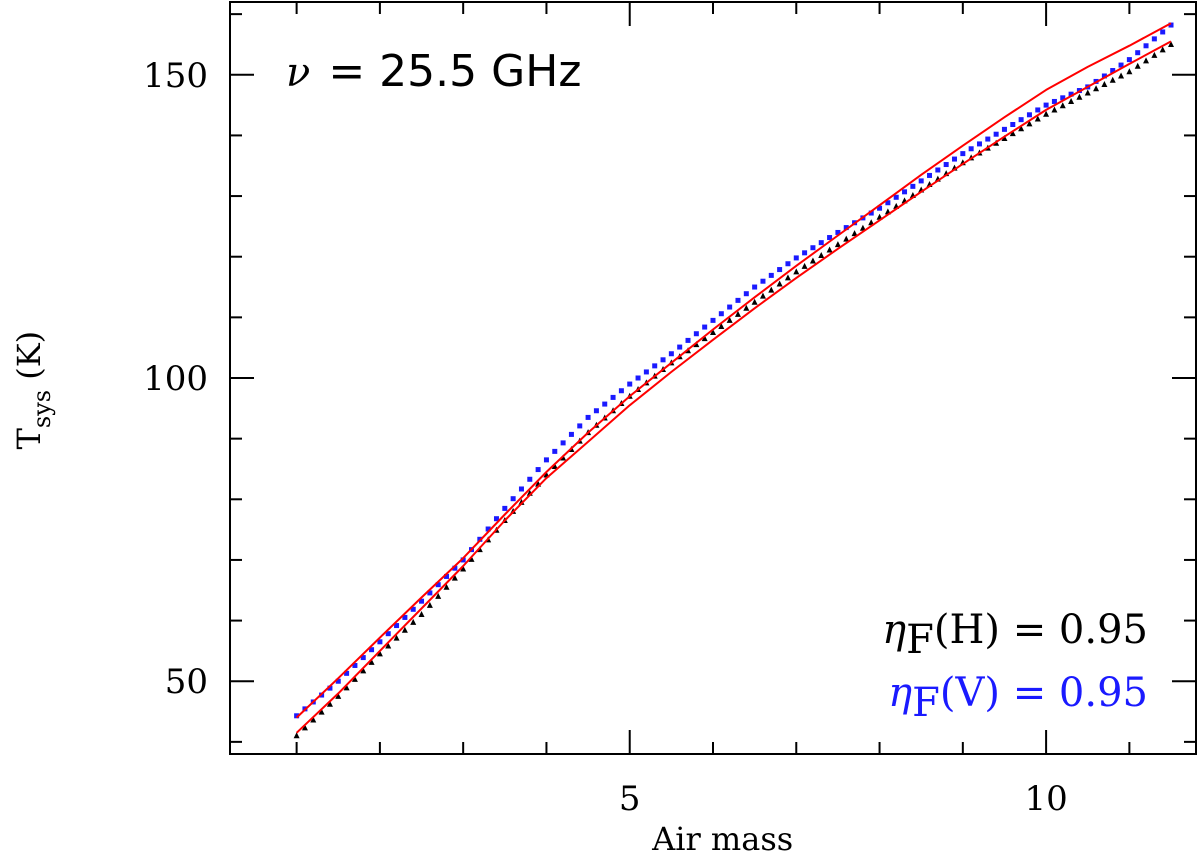  Describe the element at coordinates (298, 73) in the screenshot. I see `nu-symbol: ν` at that location.